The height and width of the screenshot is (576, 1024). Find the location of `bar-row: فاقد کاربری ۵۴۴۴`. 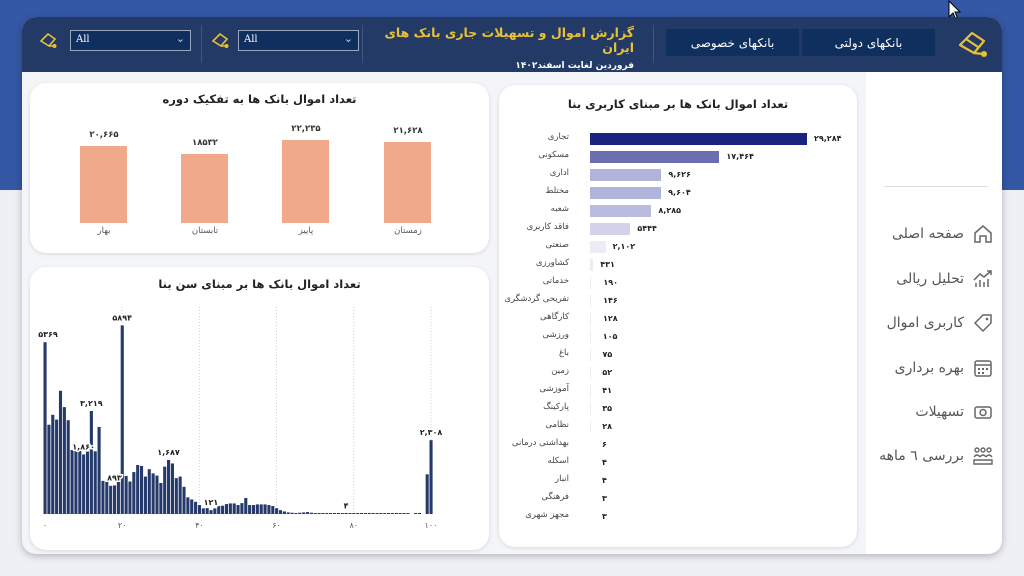

bar-row: فاقد کاربری ۵۴۴۴ is located at coordinates (669, 229).